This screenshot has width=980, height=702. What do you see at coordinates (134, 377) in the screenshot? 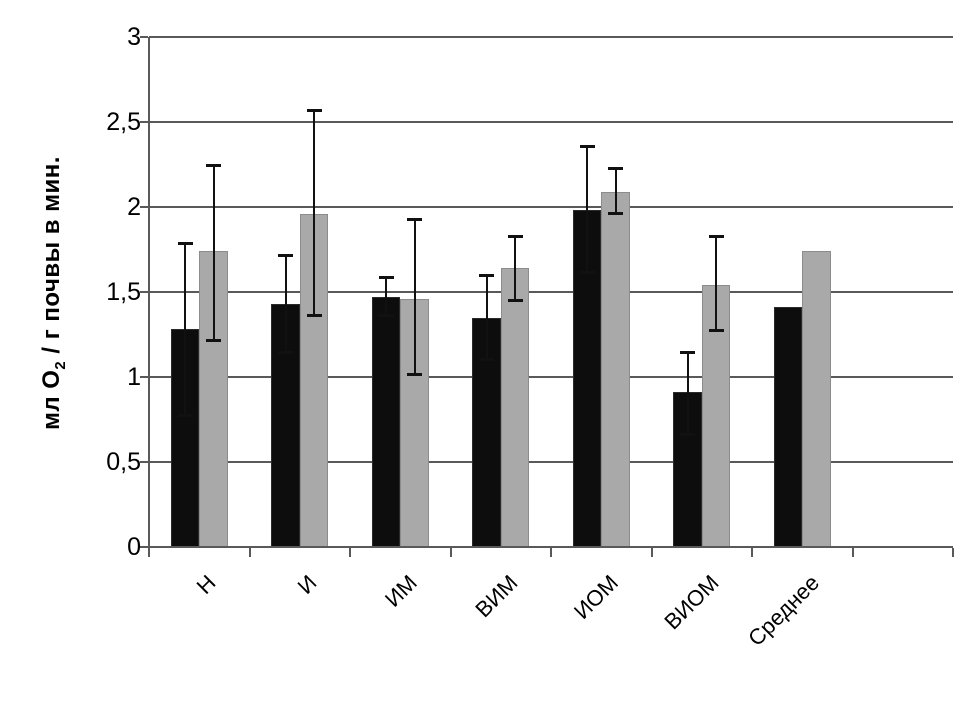
I see `y-tick-label: 1` at bounding box center [134, 377].